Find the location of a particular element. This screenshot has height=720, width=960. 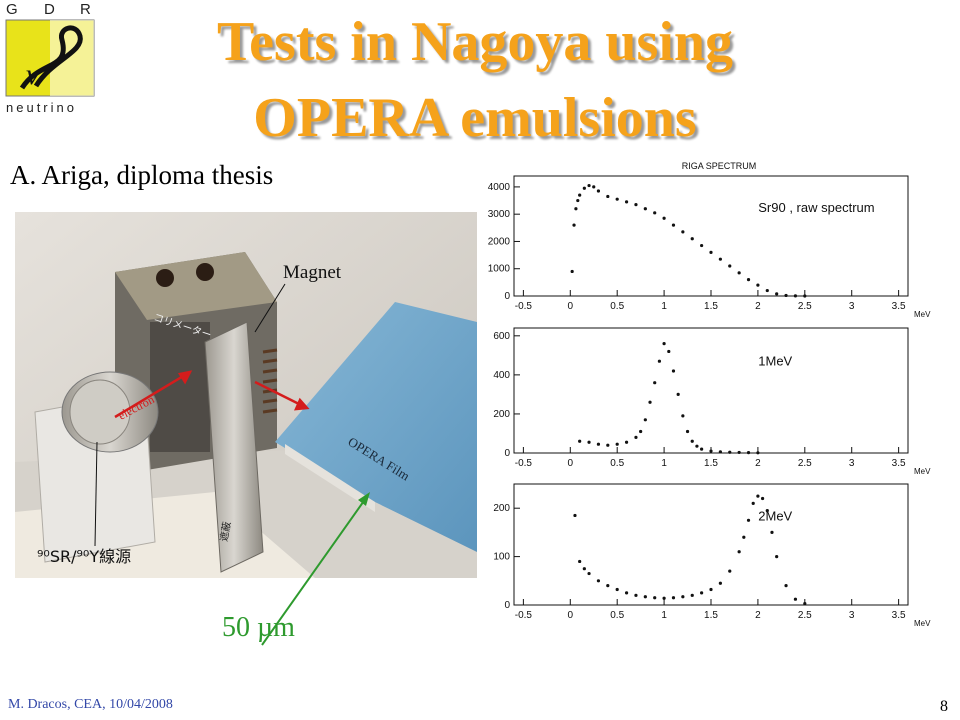

y-tick-label-1-0: 0 is located at coordinates (507, 453).